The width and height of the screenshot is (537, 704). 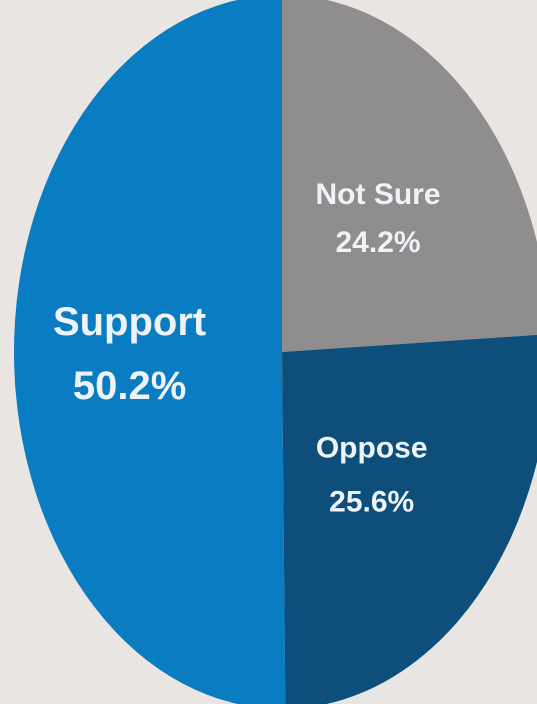 I want to click on slice-value-not-sure: 24.2%, so click(x=377, y=242).